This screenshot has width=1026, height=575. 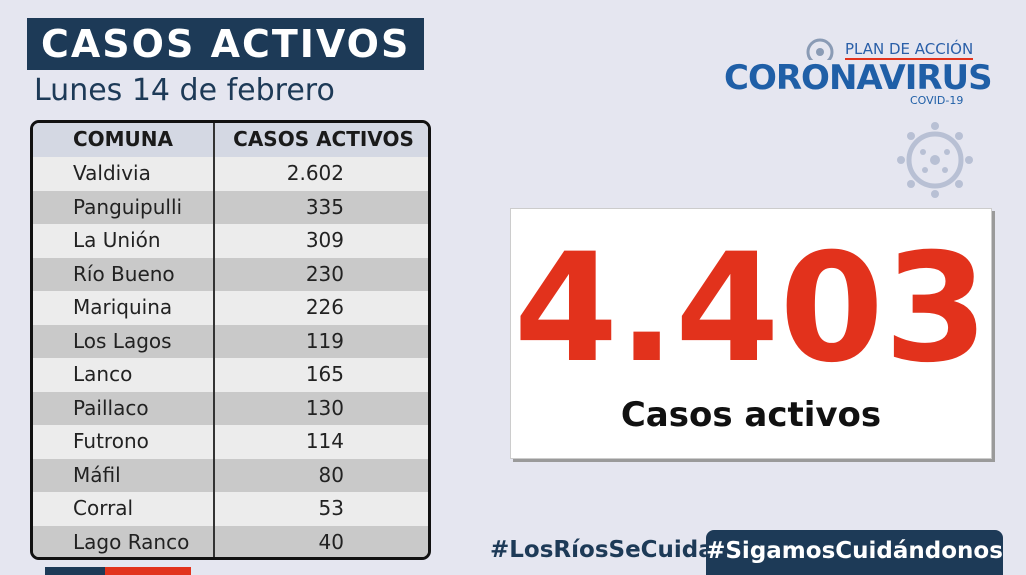 What do you see at coordinates (937, 100) in the screenshot?
I see `logo-subtitle: COVID-19` at bounding box center [937, 100].